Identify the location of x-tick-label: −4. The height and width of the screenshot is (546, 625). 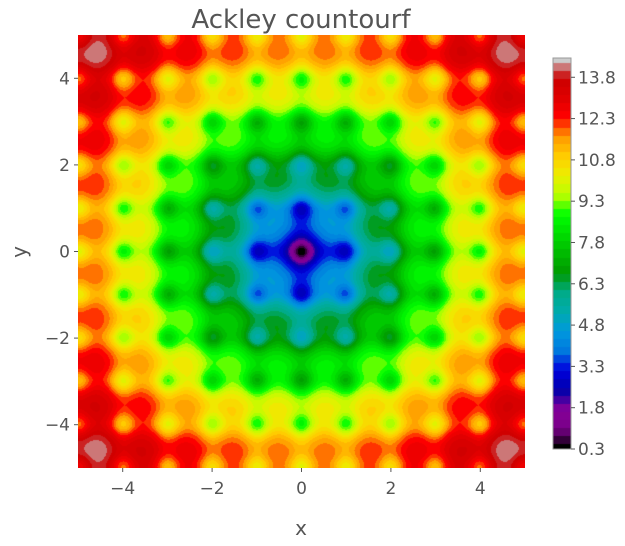
(122, 489).